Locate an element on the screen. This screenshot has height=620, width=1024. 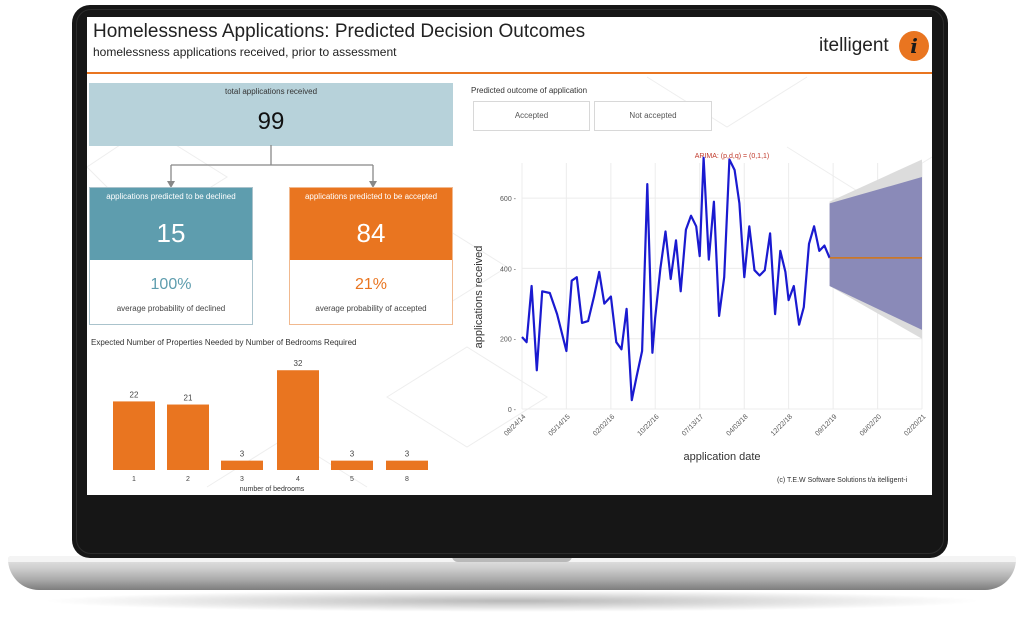
logo-text: itelligent is located at coordinates (854, 45).